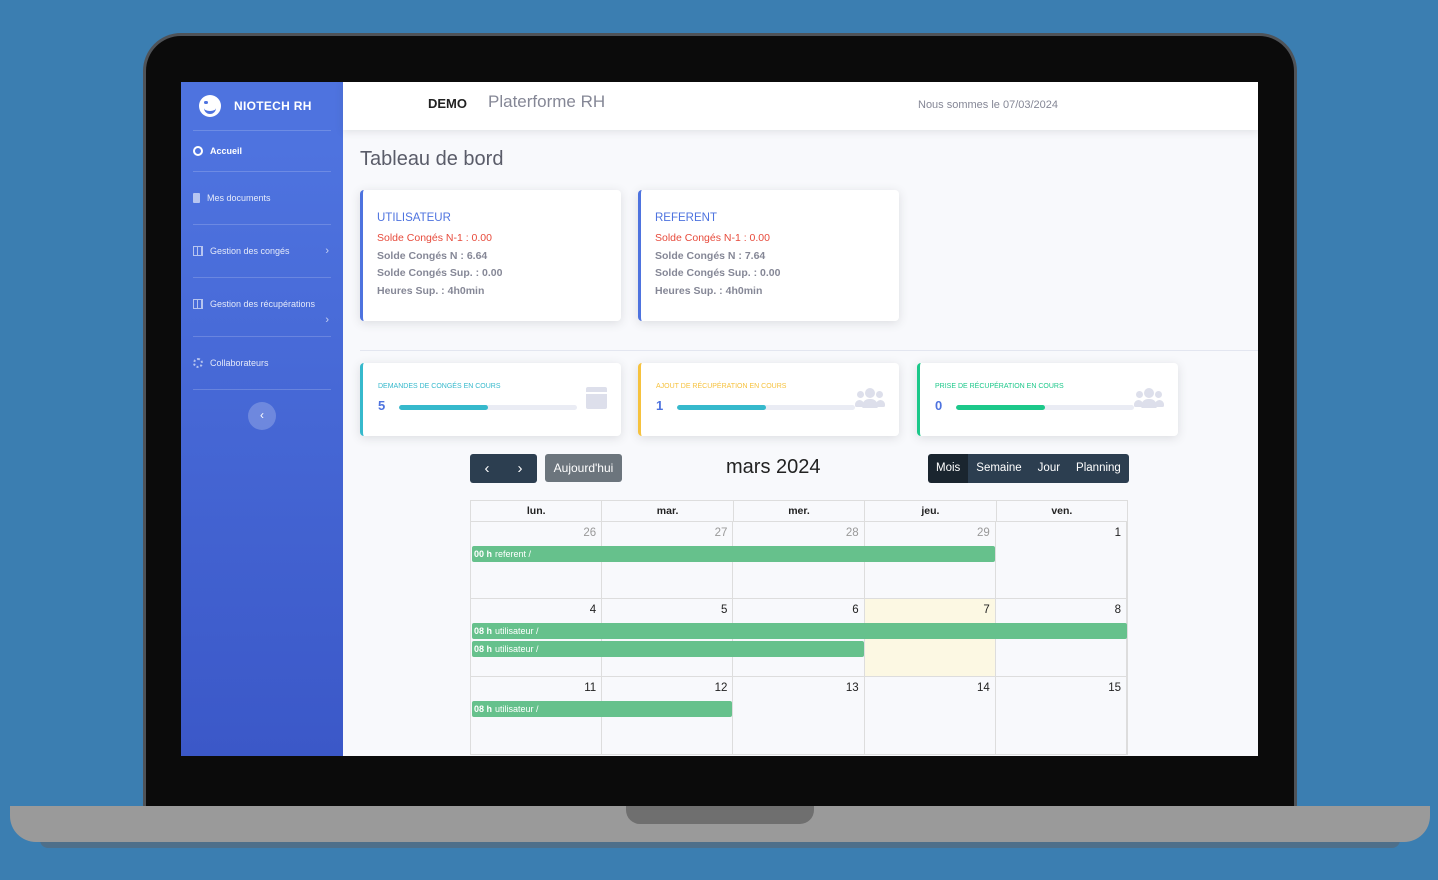 This screenshot has width=1438, height=880. What do you see at coordinates (483, 631) in the screenshot?
I see `event-time: 08 h` at bounding box center [483, 631].